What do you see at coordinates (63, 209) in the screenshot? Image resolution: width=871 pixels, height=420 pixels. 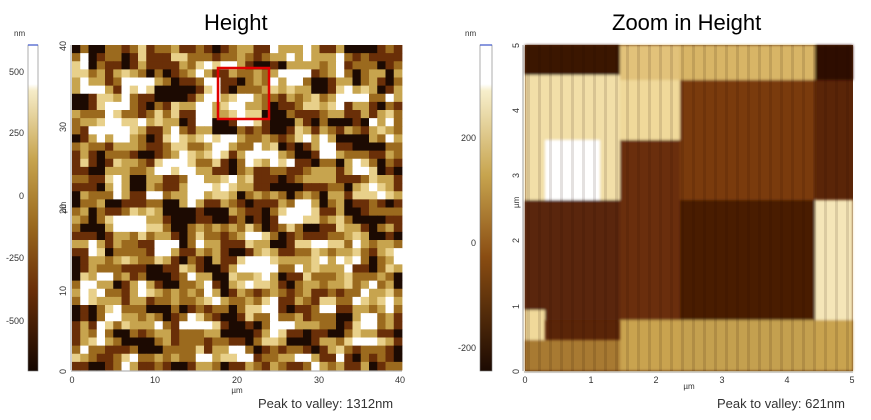 I see `left-y-tick: 20` at bounding box center [63, 209].